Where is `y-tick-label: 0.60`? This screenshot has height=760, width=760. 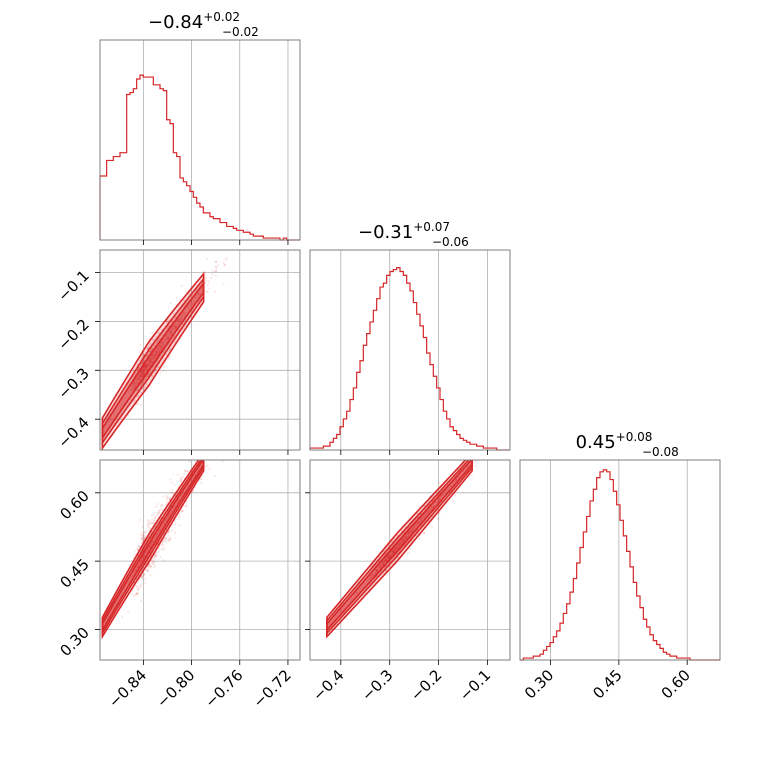 y-tick-label: 0.60 is located at coordinates (74, 505).